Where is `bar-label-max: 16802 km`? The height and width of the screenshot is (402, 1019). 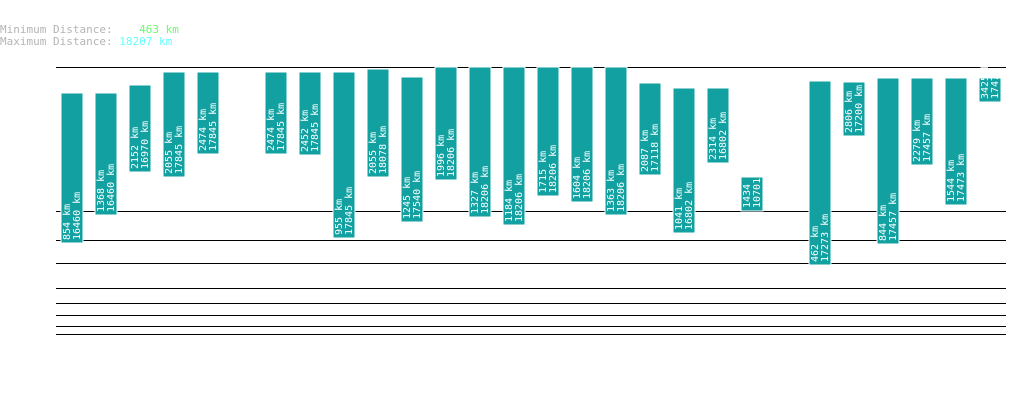
bar-label-max: 16802 km is located at coordinates (723, 136).